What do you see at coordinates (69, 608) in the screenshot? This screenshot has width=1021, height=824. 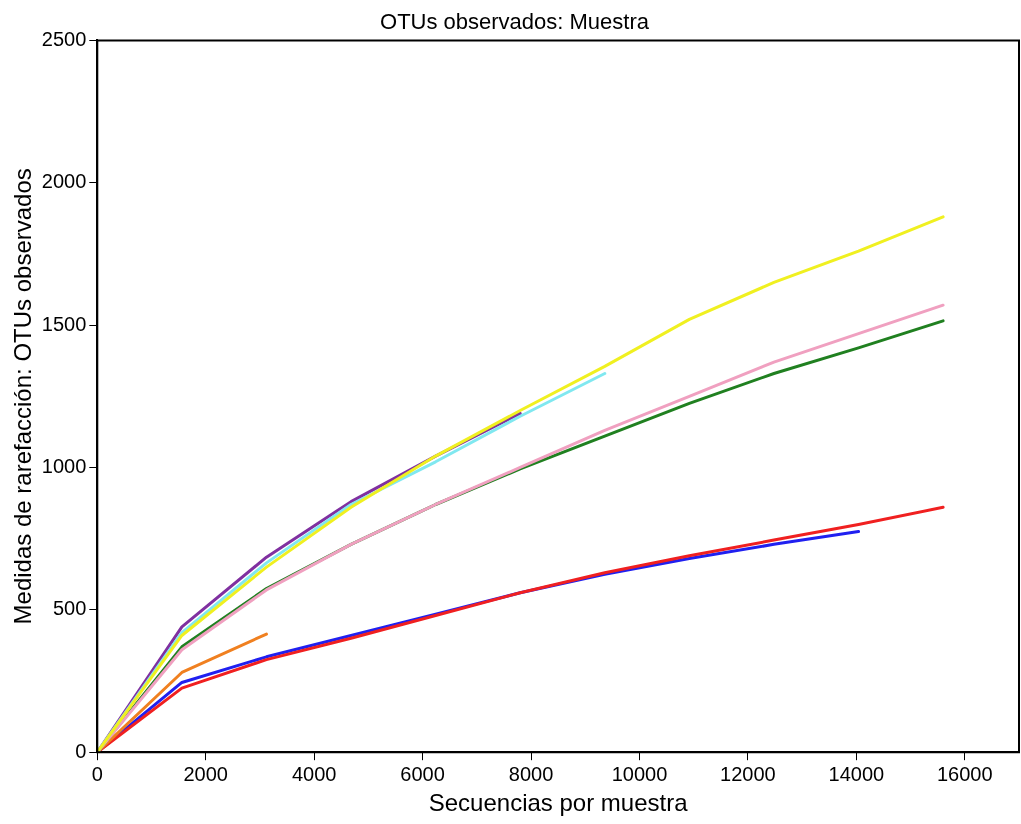 I see `y-tick-label: 500` at bounding box center [69, 608].